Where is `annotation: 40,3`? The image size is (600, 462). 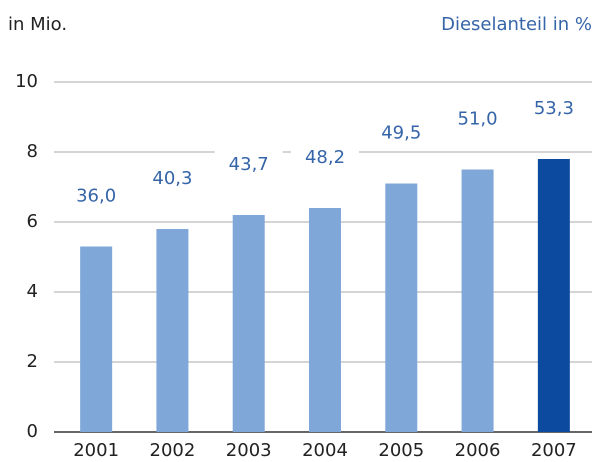 annotation: 40,3 is located at coordinates (172, 178).